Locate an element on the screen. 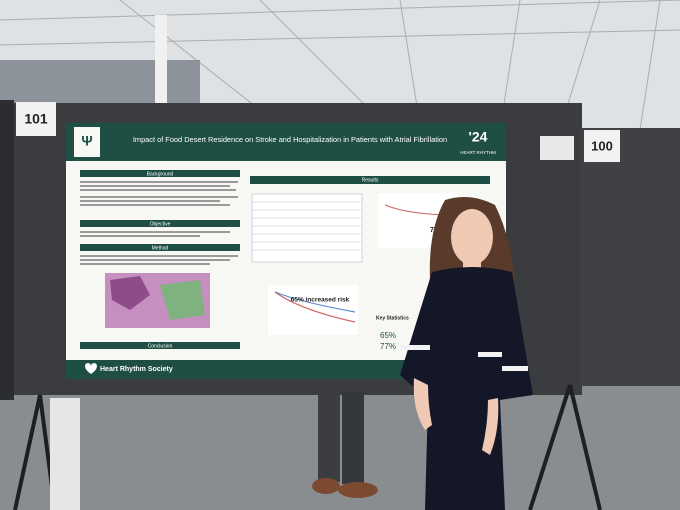 The height and width of the screenshot is (510, 680). sign-number: 100 is located at coordinates (602, 145).